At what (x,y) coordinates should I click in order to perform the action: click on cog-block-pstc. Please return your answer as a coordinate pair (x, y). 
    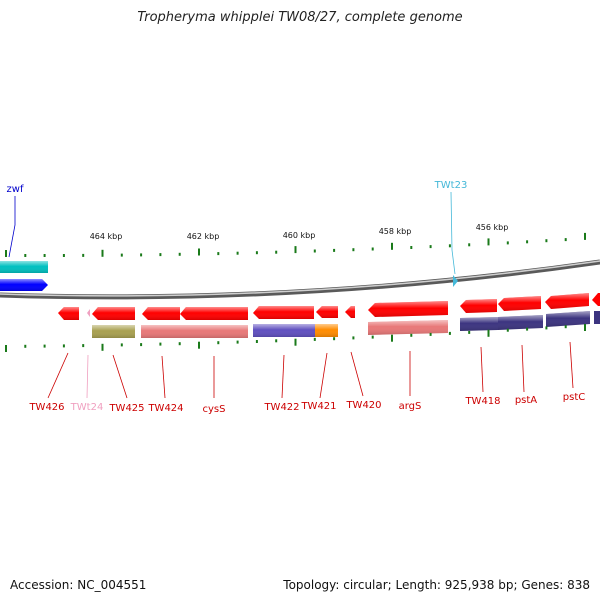
    Looking at the image, I should click on (568, 319).